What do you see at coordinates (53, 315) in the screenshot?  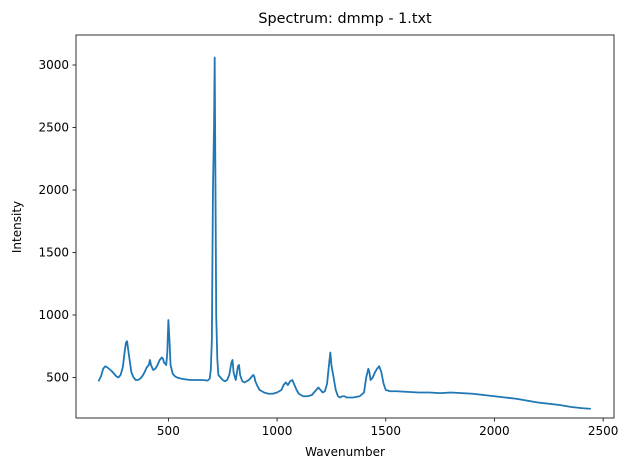 I see `y-tick-label: 1000` at bounding box center [53, 315].